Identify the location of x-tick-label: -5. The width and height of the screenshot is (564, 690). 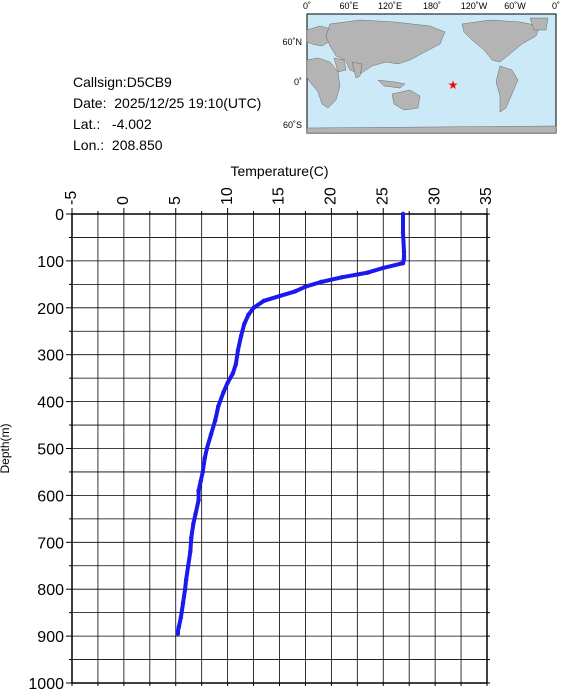
(71, 198).